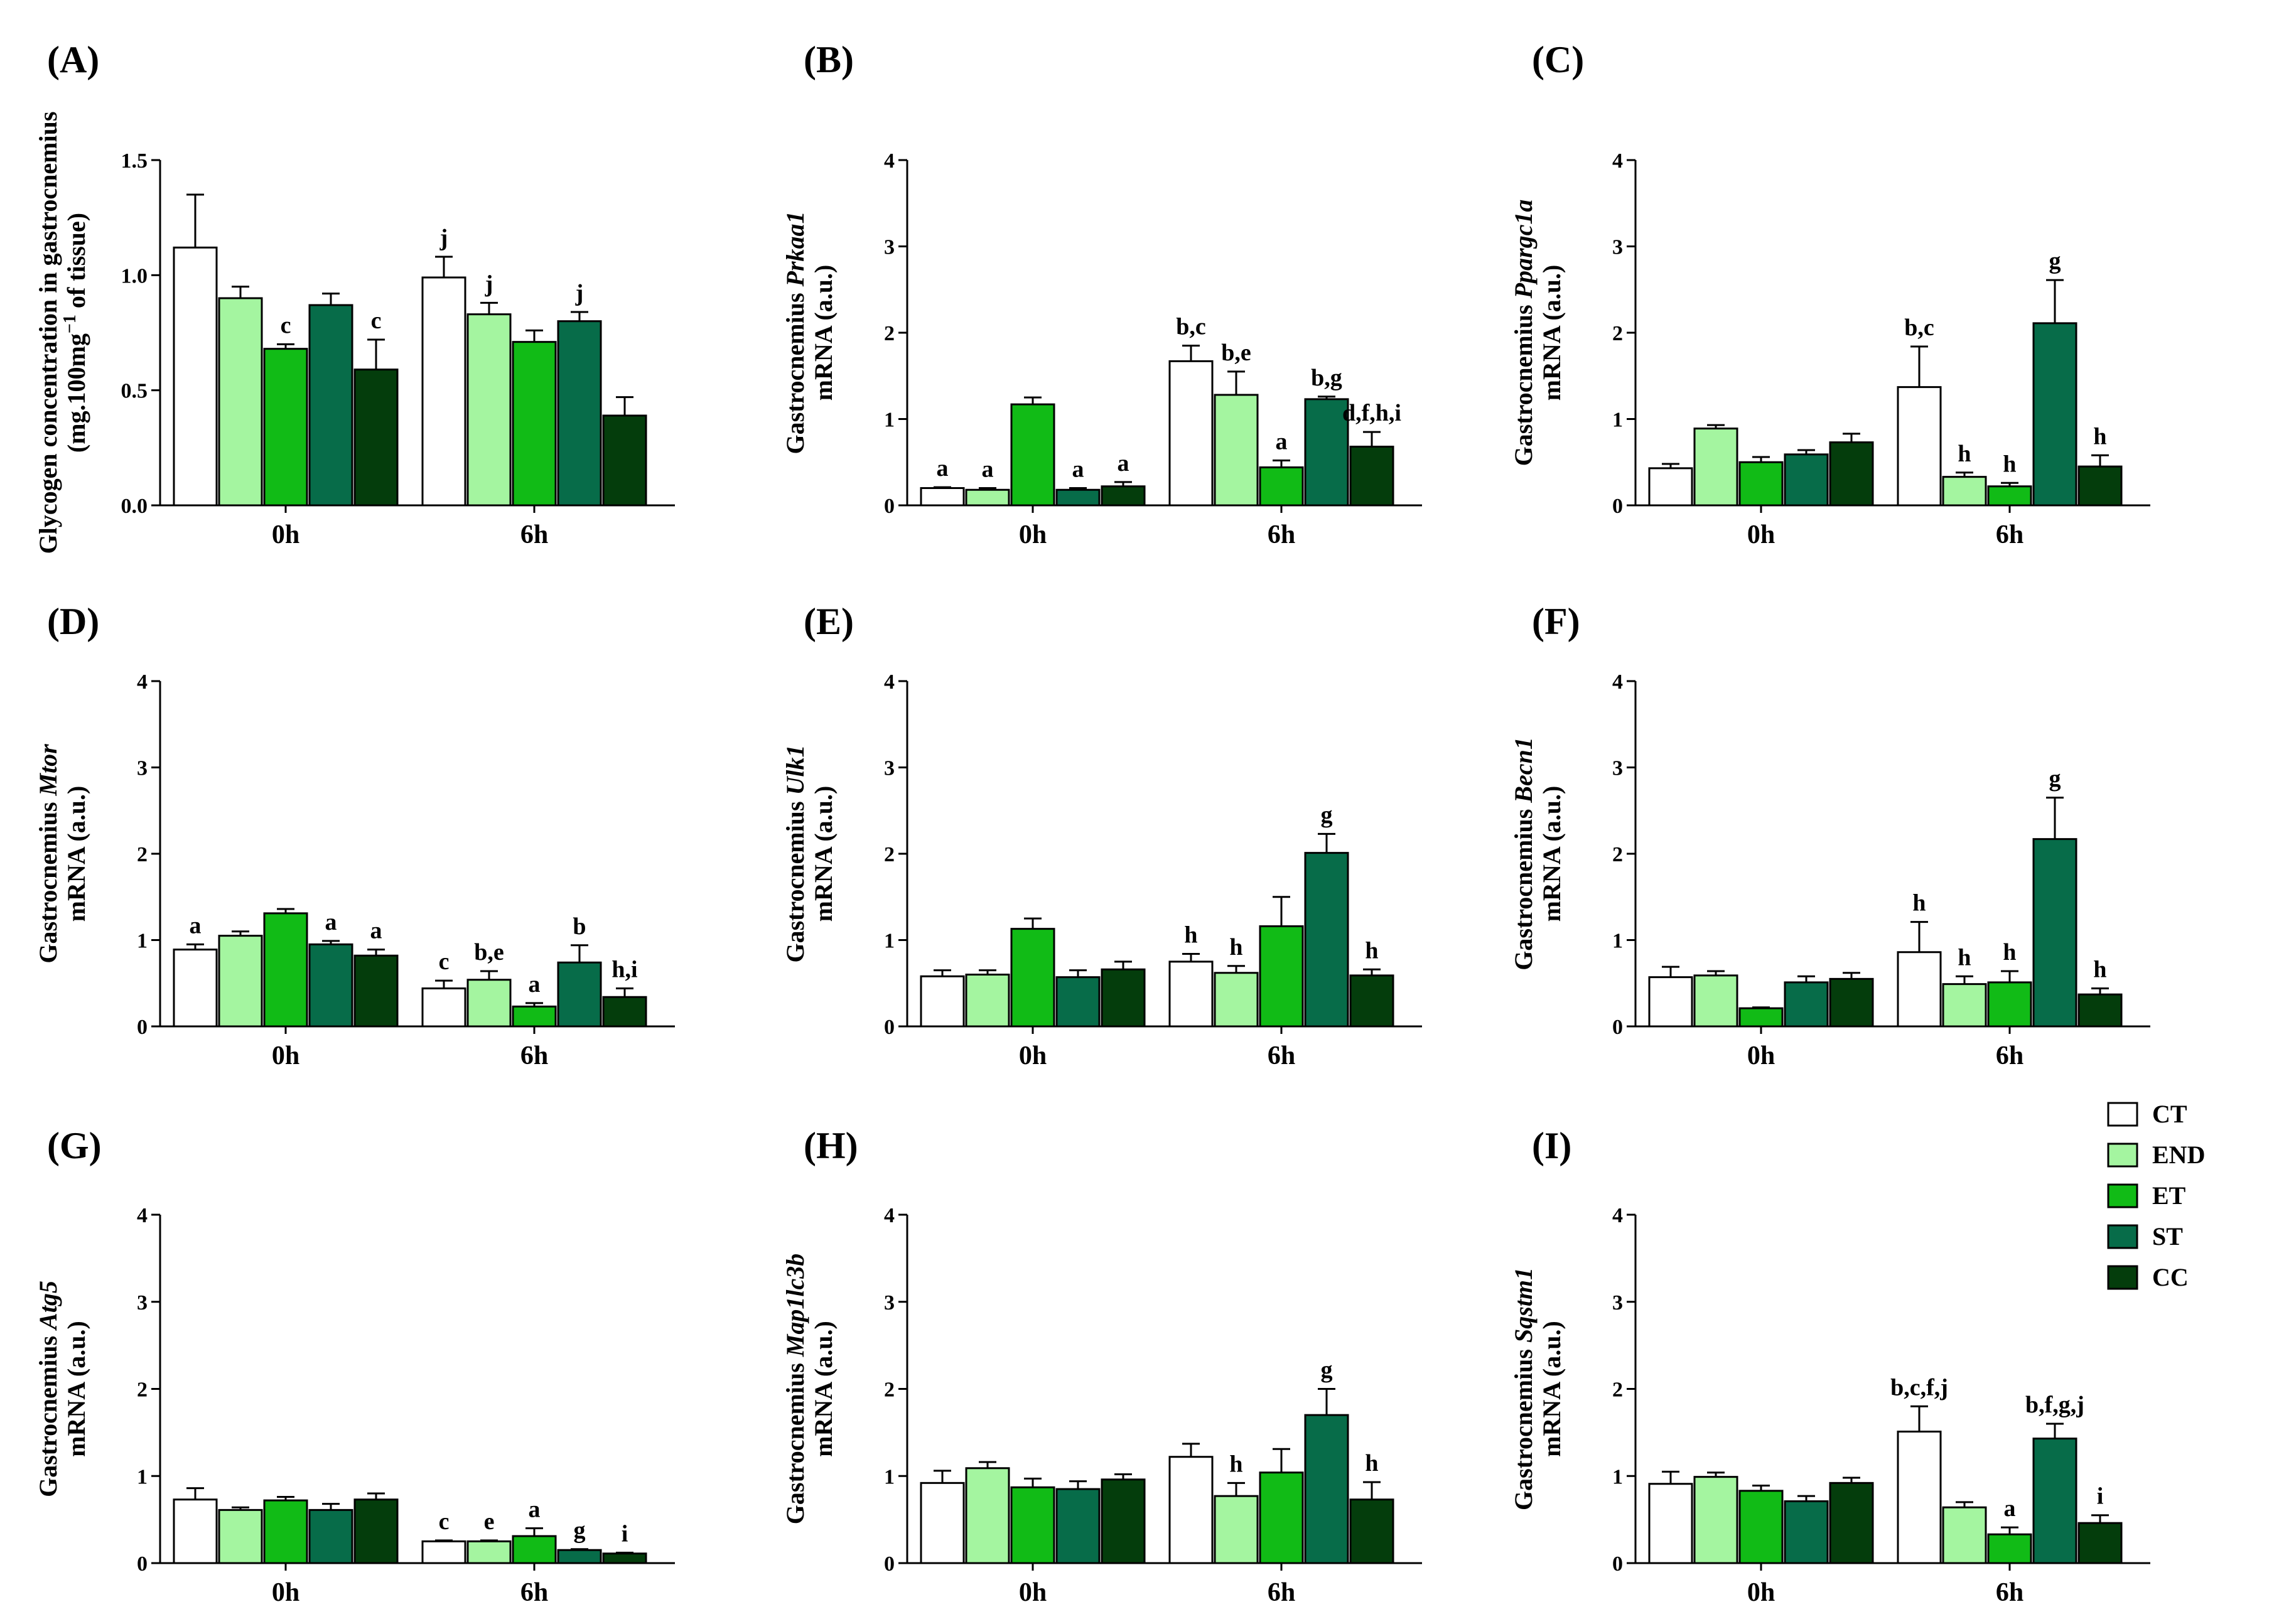  What do you see at coordinates (625, 970) in the screenshot?
I see `significance-label: h,i` at bounding box center [625, 970].